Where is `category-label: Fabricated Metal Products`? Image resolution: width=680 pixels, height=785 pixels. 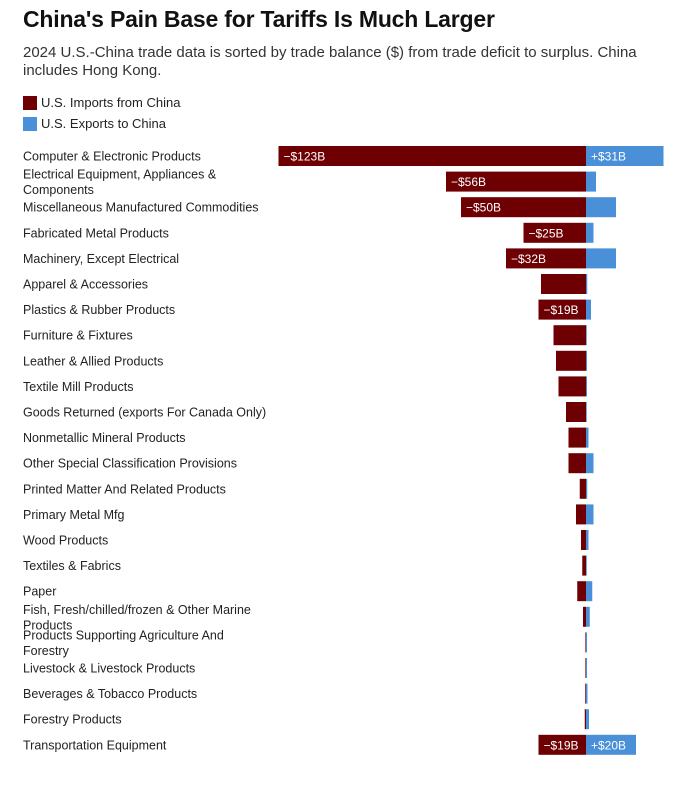
category-label: Fabricated Metal Products is located at coordinates (96, 233).